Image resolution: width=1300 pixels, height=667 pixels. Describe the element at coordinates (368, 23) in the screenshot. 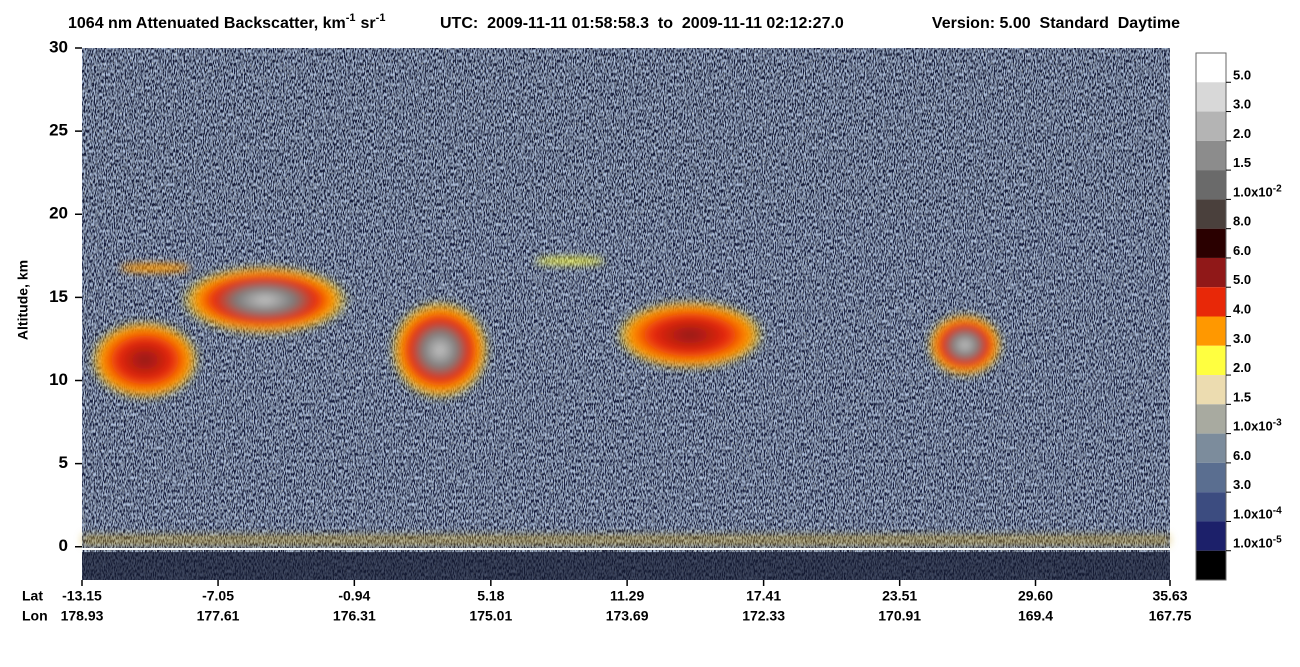

I see `title-unit: sr` at that location.